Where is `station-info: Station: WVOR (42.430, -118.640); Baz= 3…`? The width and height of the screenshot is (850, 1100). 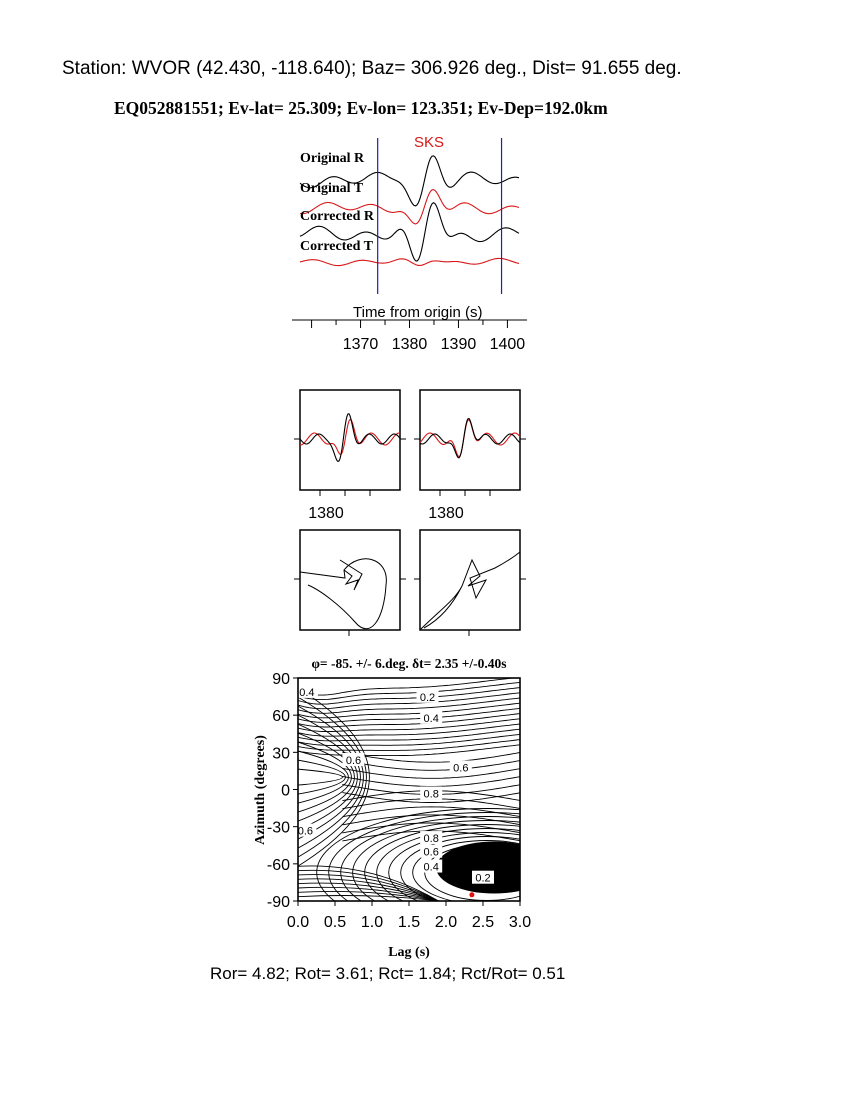 station-info: Station: WVOR (42.430, -118.640); Baz= 3… is located at coordinates (372, 68).